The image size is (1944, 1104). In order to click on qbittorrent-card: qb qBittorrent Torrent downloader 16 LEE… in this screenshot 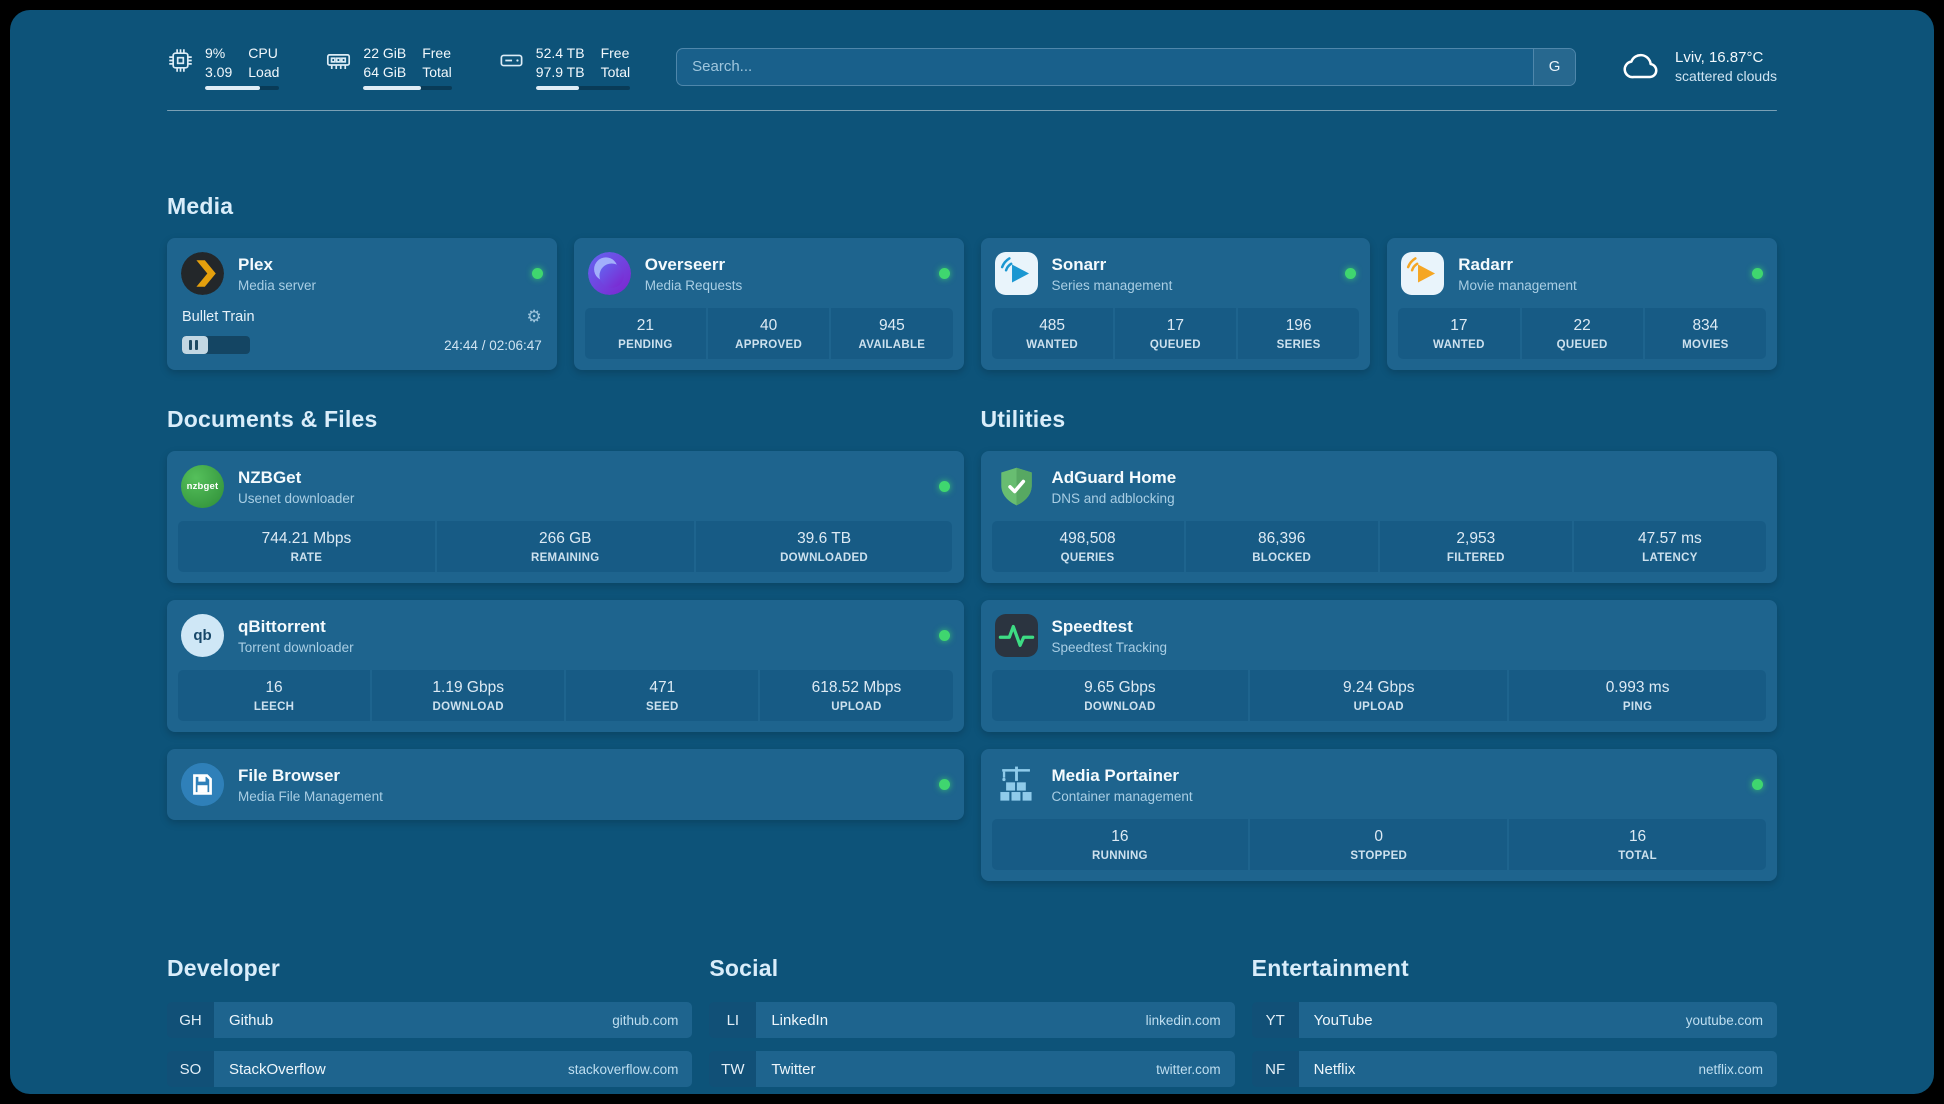, I will do `click(565, 666)`.